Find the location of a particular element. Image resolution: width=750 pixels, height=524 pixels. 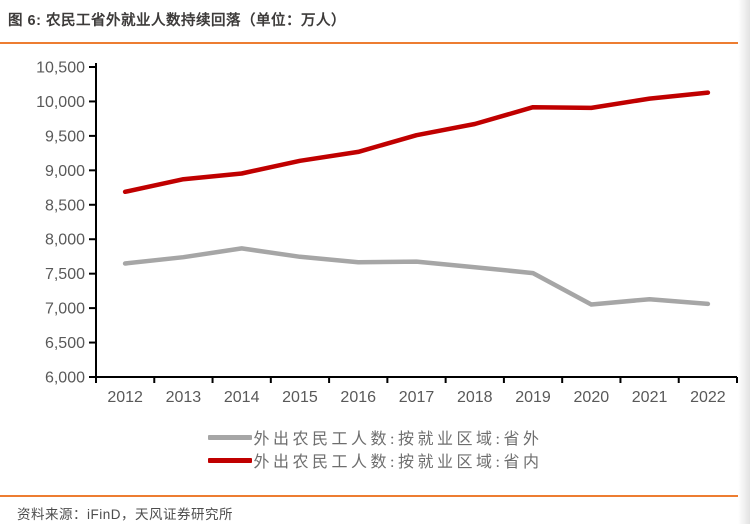

data-source-caption: 资料来源：iFinD，天风证券研究所 is located at coordinates (125, 514).